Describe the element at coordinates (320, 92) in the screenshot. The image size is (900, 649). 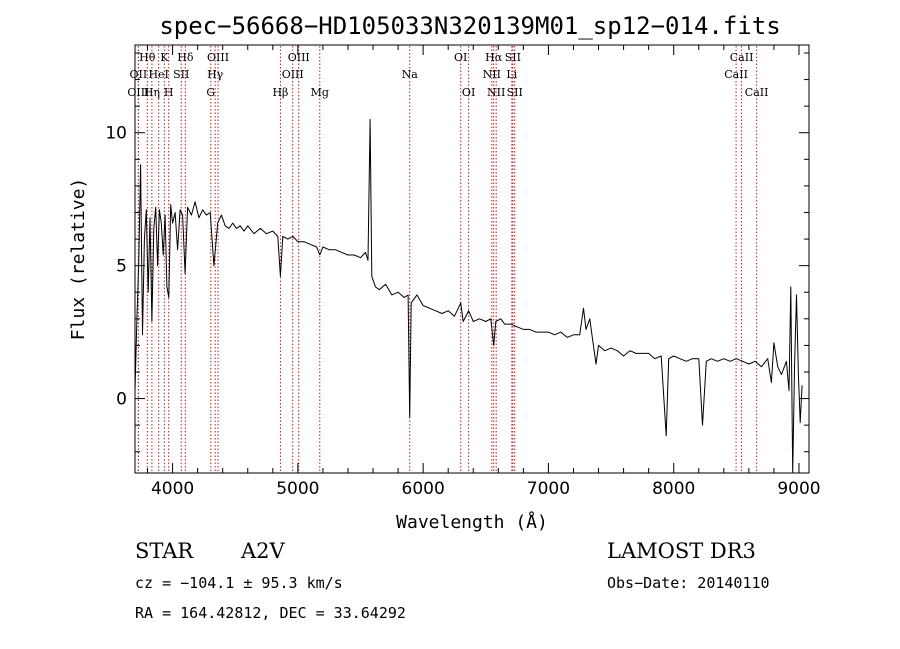
I see `spectral-line-label: Mg` at that location.